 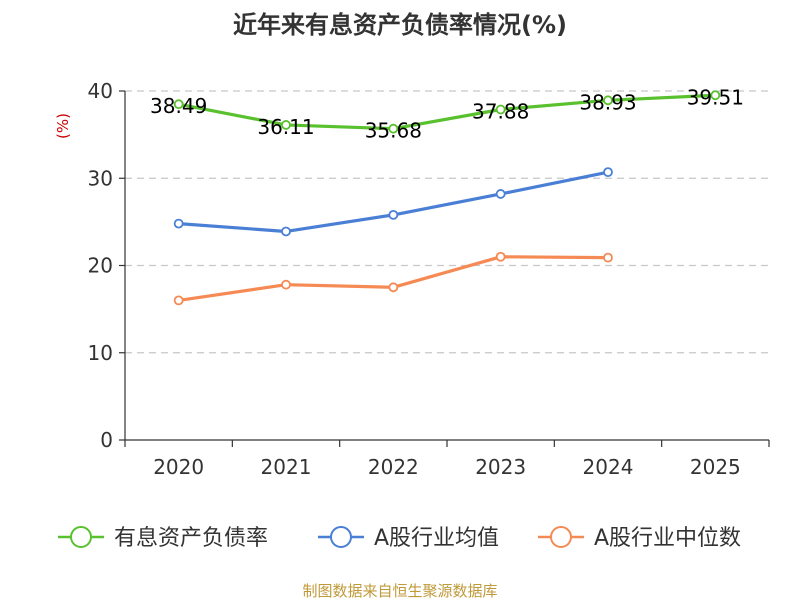 What do you see at coordinates (608, 467) in the screenshot?
I see `x-tick-label: 2024` at bounding box center [608, 467].